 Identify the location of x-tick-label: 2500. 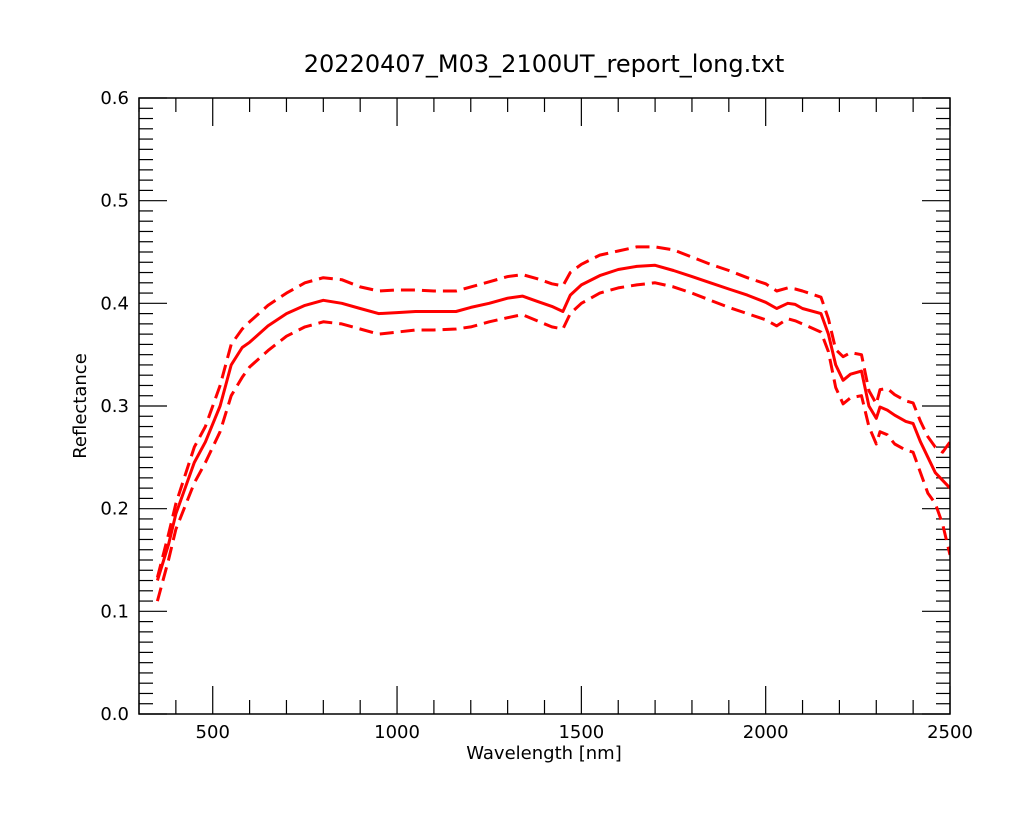
(950, 732).